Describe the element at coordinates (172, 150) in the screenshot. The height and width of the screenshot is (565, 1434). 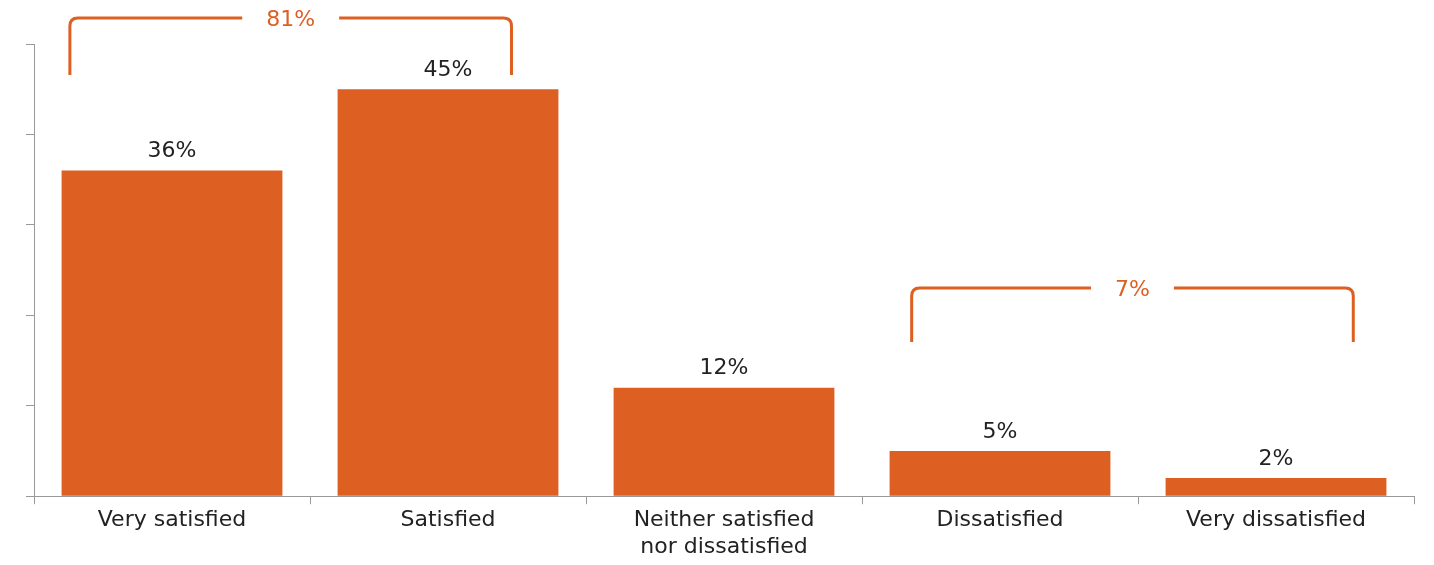
I see `data-label: 36%` at that location.